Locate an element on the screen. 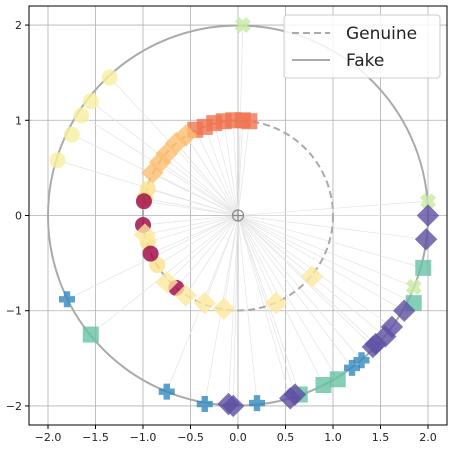  legend: Genuine Fake is located at coordinates (362, 46).